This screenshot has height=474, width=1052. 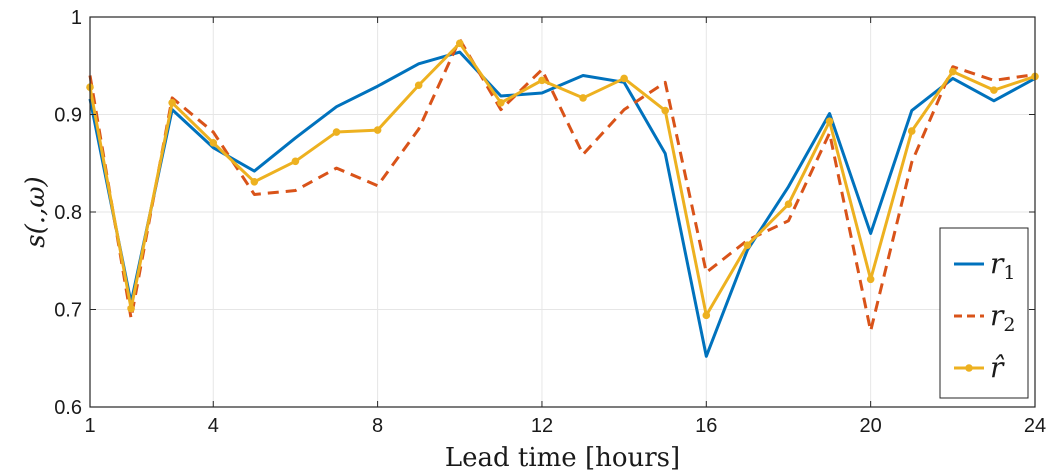 What do you see at coordinates (969, 368) in the screenshot?
I see `legend-marker` at bounding box center [969, 368].